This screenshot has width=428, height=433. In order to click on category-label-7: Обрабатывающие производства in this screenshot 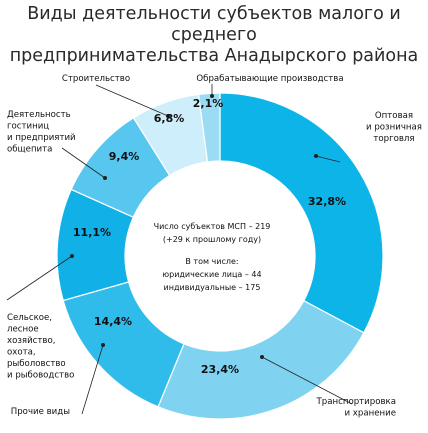, I will do `click(269, 79)`.